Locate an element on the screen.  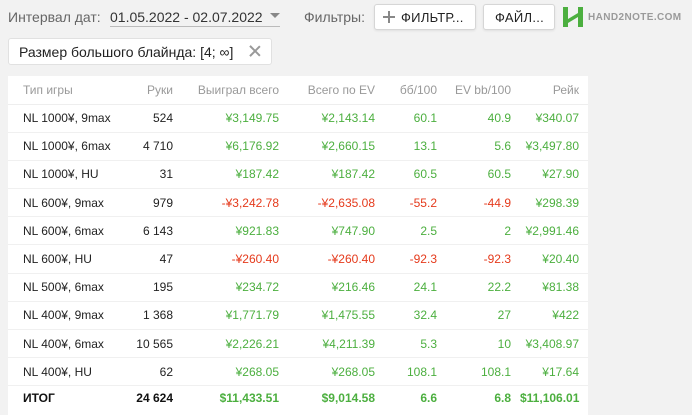
column-header-ev-bb100: EV bb/100 is located at coordinates (483, 90).